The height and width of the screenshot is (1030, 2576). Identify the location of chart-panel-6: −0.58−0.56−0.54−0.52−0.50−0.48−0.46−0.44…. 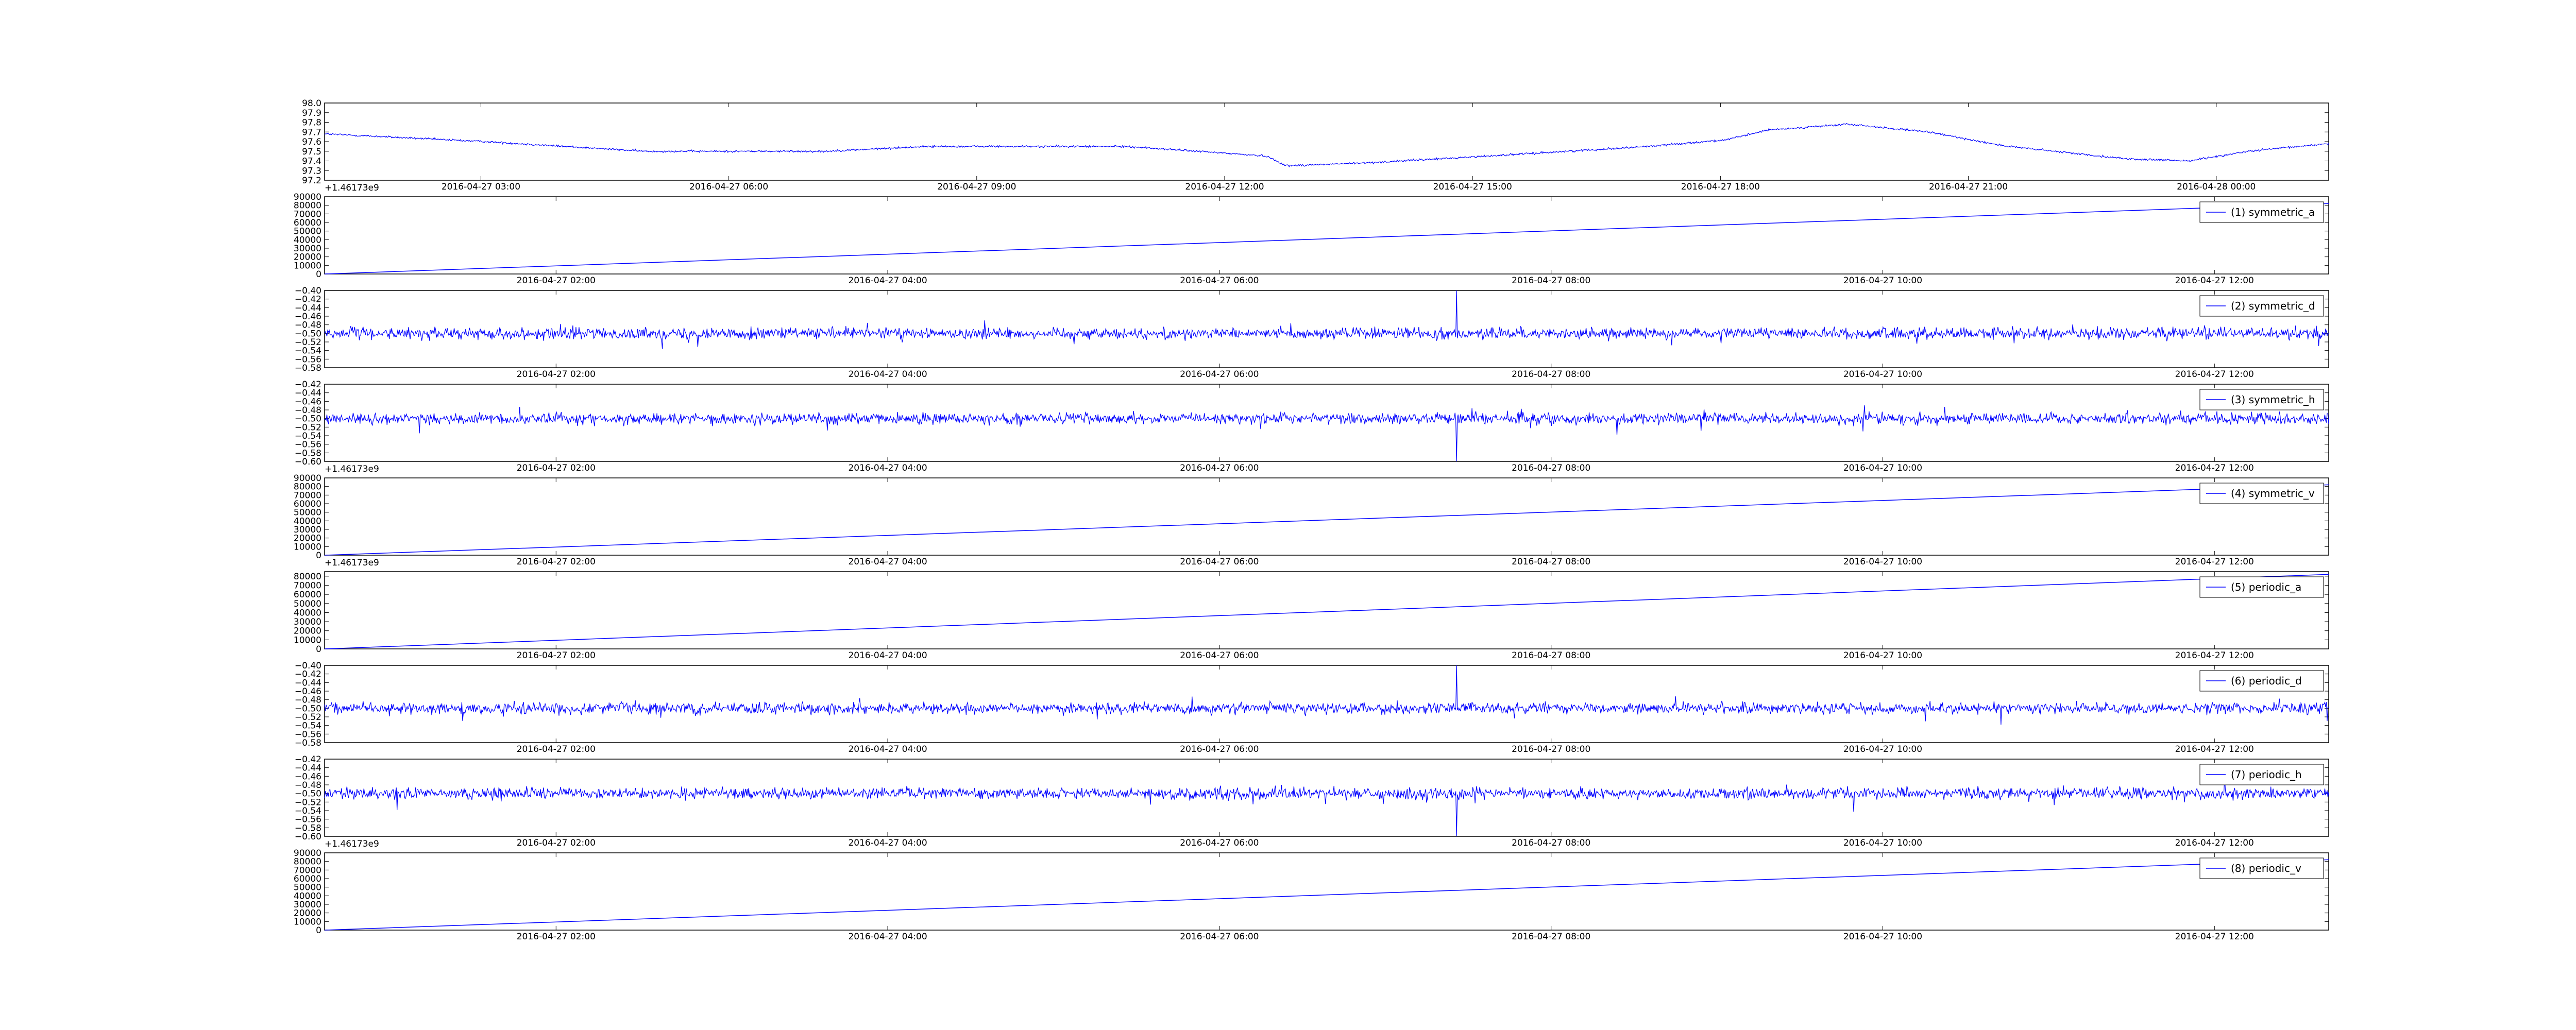
(1312, 707).